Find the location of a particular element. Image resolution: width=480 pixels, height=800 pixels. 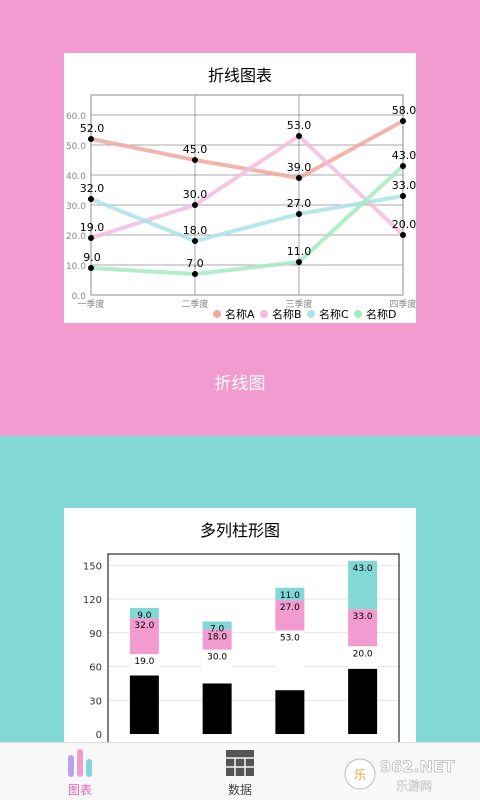

tab-data: 数据 is located at coordinates (240, 771).